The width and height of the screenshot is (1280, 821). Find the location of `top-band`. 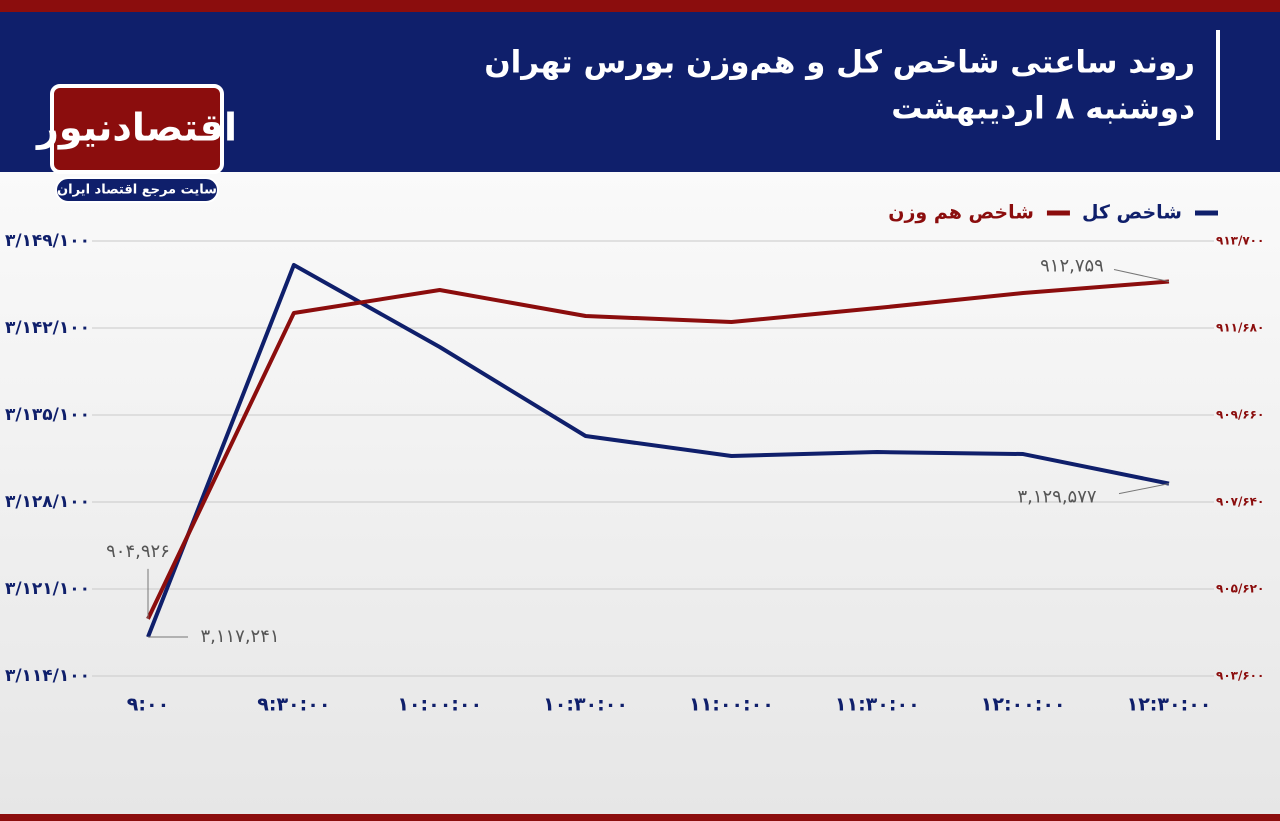

top-band is located at coordinates (640, 6).